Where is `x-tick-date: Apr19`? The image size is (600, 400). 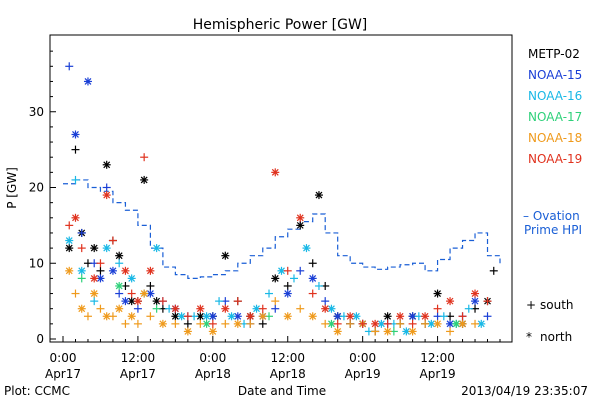 x-tick-date: Apr19 is located at coordinates (363, 374).